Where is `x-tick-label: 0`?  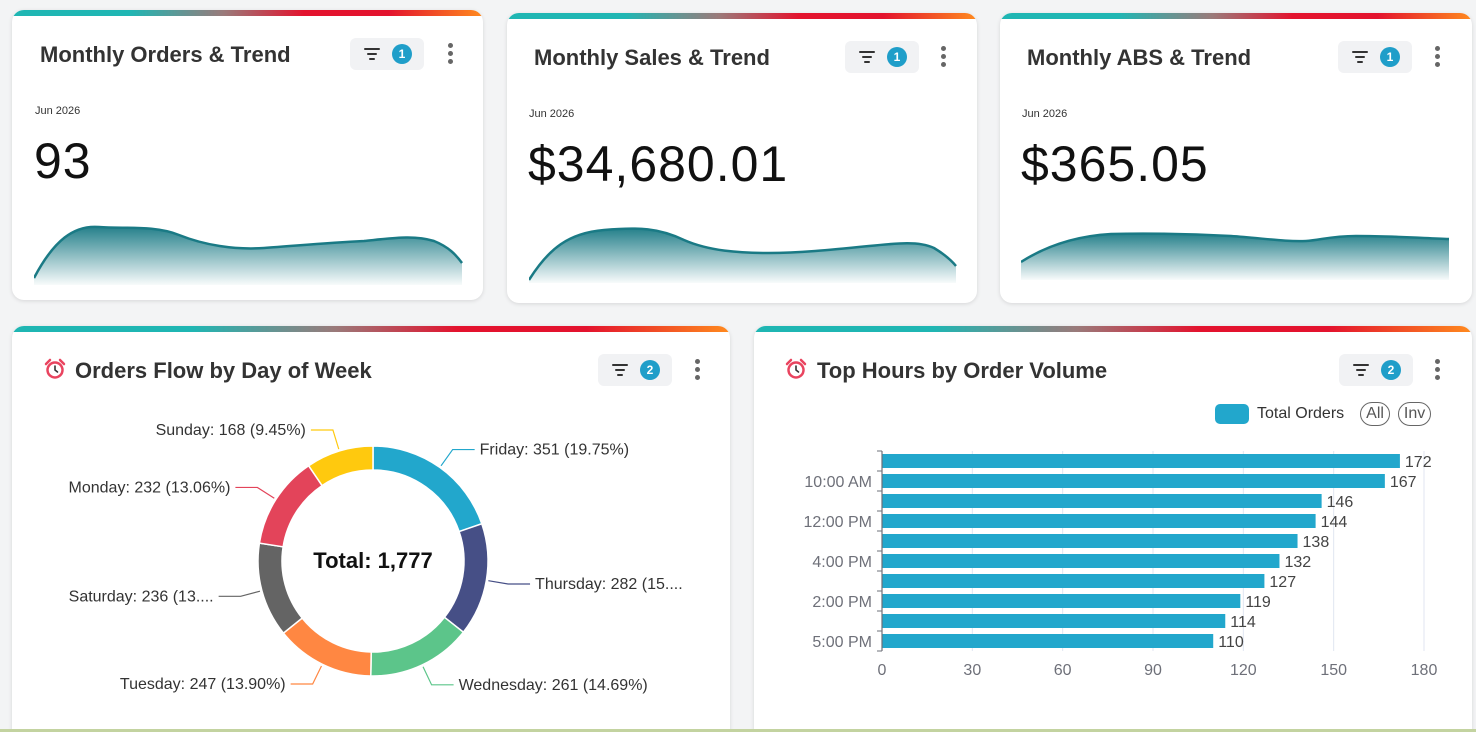
x-tick-label: 0 is located at coordinates (882, 670).